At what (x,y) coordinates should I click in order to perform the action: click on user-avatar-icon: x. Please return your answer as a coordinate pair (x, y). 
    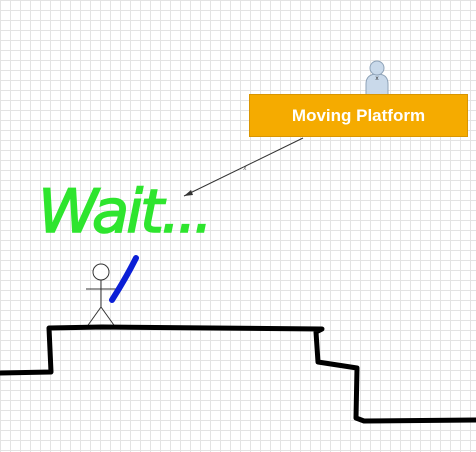
    Looking at the image, I should click on (377, 78).